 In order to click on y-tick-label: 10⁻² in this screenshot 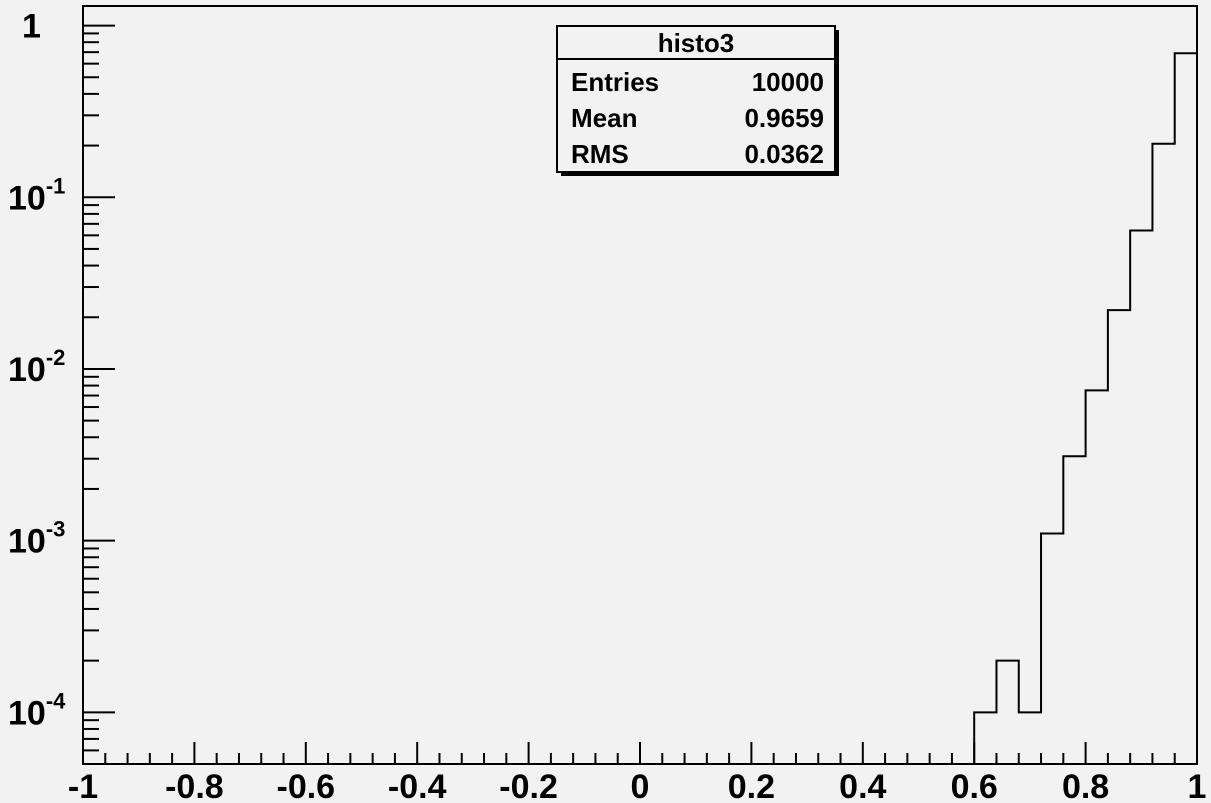, I will do `click(36, 367)`.